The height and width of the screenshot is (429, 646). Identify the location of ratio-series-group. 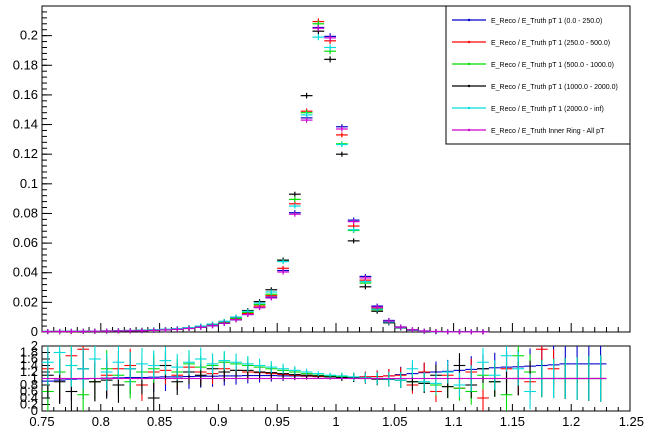
(324, 378).